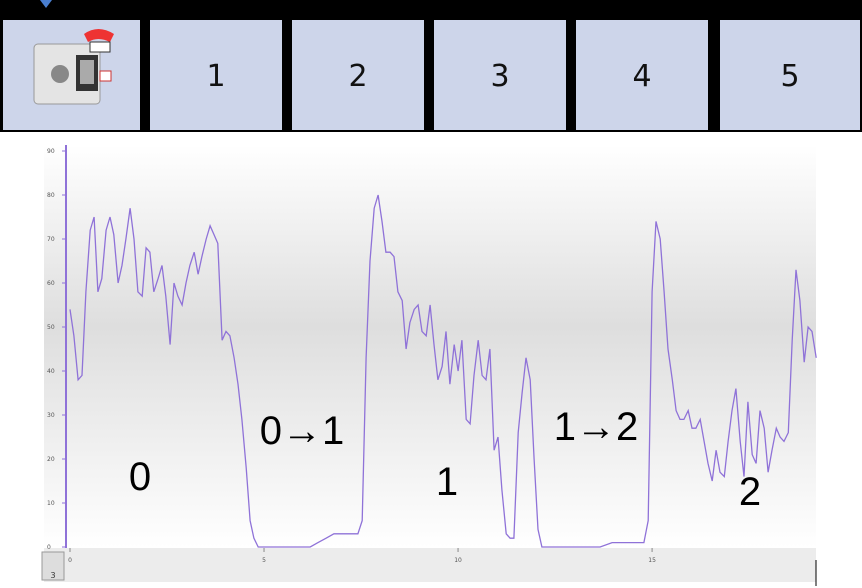 The image size is (862, 588). Describe the element at coordinates (447, 482) in the screenshot. I see `annotation: 1` at that location.